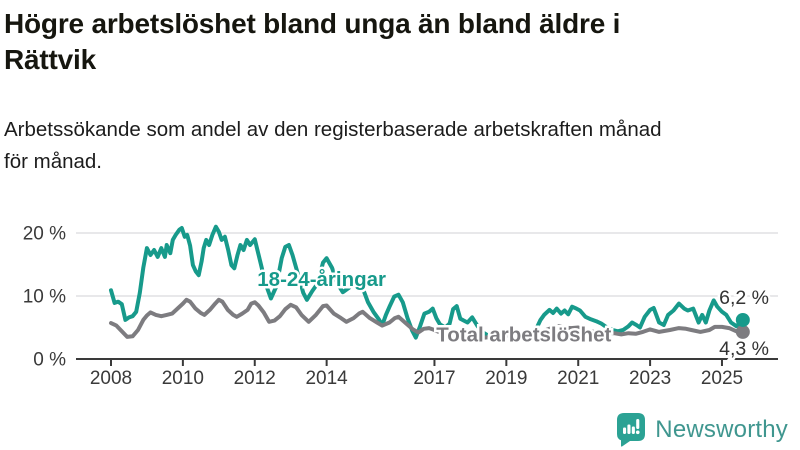 This screenshot has width=800, height=450. I want to click on total-series-label: Total arbetslöshet, so click(523, 334).